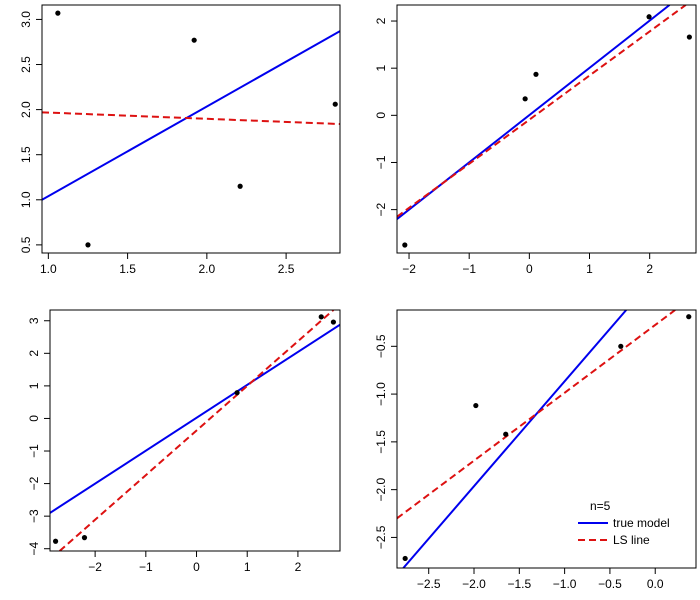  Describe the element at coordinates (610, 584) in the screenshot. I see `x-tick-label: −0.5` at that location.